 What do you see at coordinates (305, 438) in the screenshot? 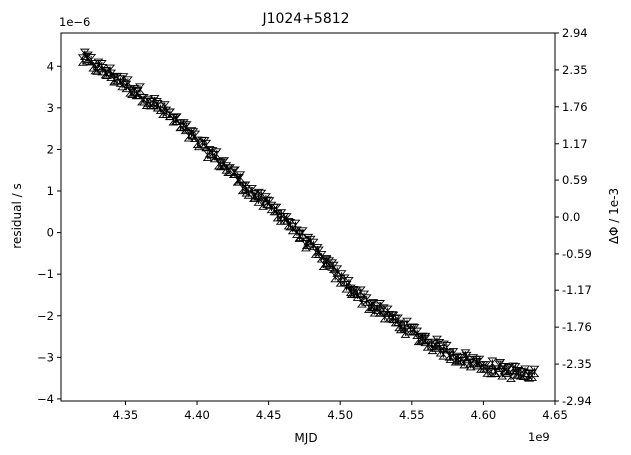
I see `x-axis-label: MJD` at bounding box center [305, 438].